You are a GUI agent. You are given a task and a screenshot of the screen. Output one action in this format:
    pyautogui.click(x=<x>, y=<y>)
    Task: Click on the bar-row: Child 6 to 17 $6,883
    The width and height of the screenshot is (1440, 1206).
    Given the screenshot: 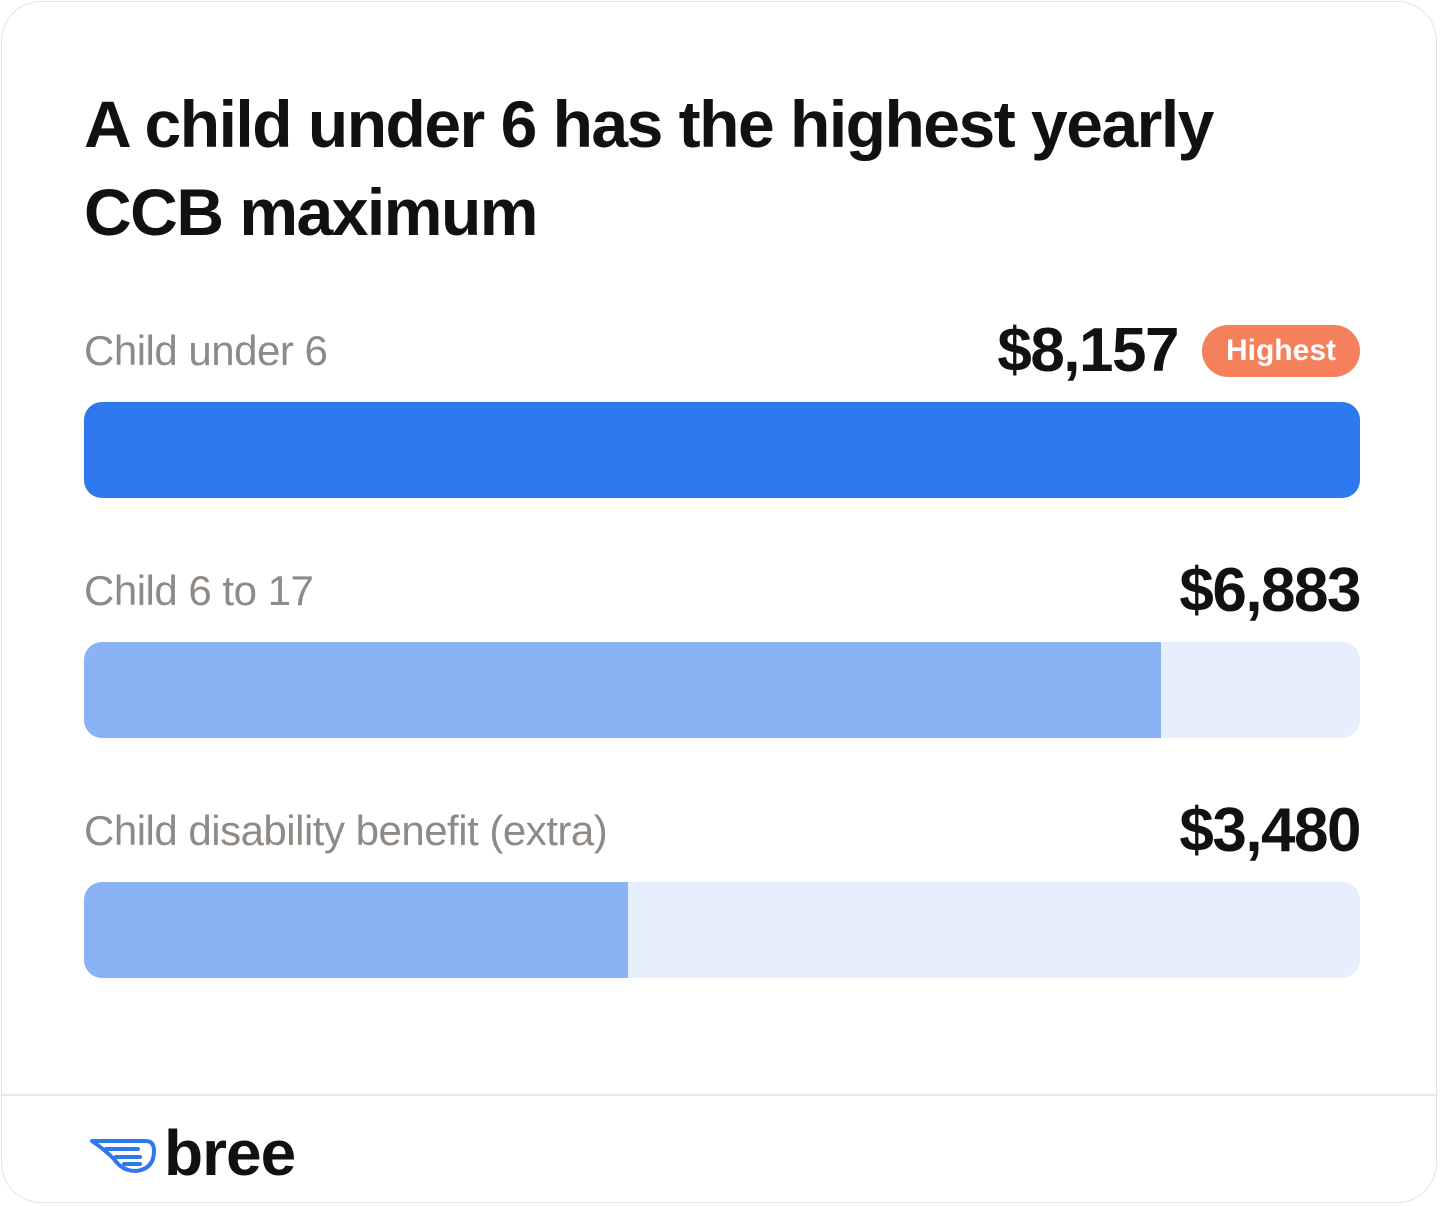 What is the action you would take?
    pyautogui.click(x=722, y=647)
    